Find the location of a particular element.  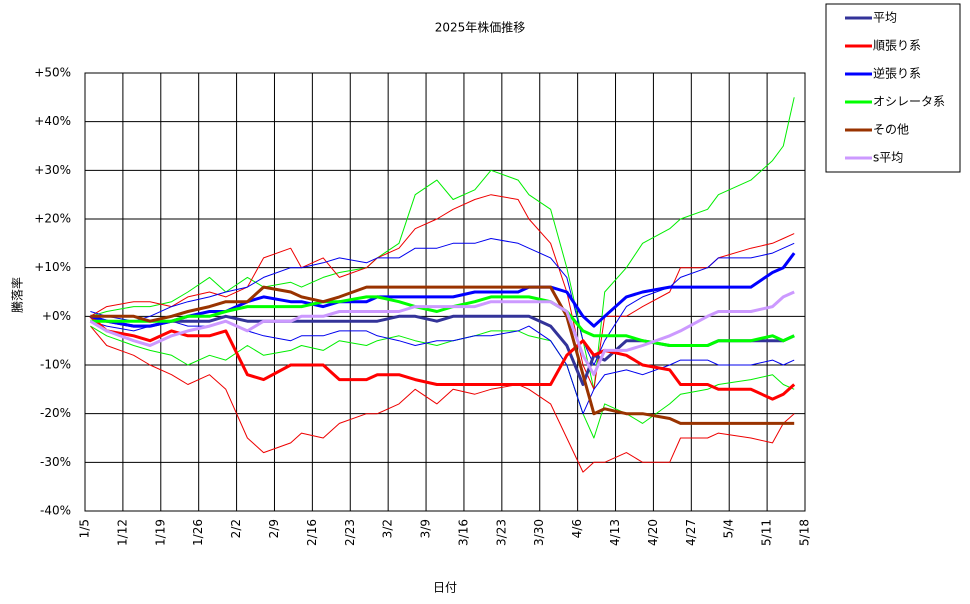

y-tick-label: -40% is located at coordinates (55, 511).